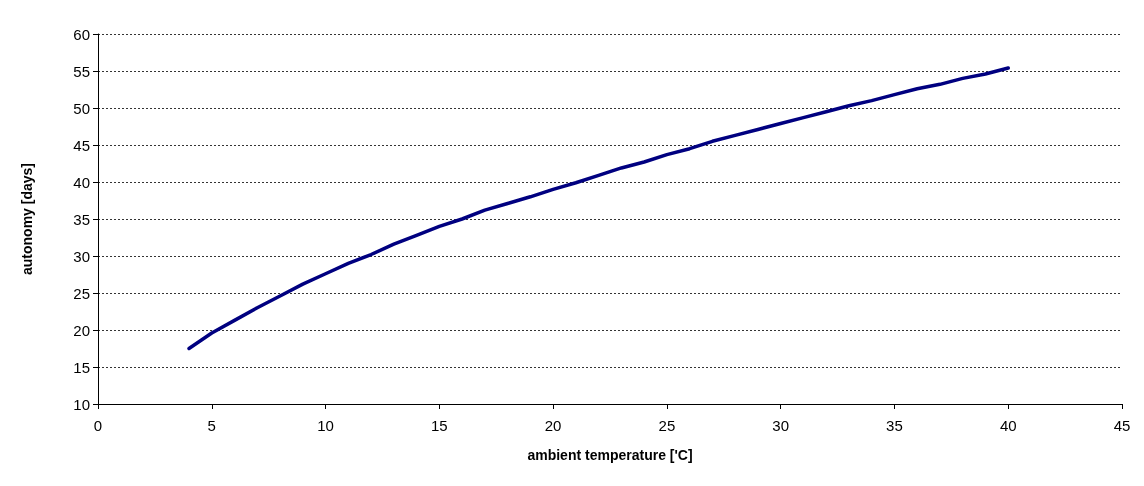 The width and height of the screenshot is (1144, 486). What do you see at coordinates (81, 293) in the screenshot?
I see `y-tick-label: 25` at bounding box center [81, 293].